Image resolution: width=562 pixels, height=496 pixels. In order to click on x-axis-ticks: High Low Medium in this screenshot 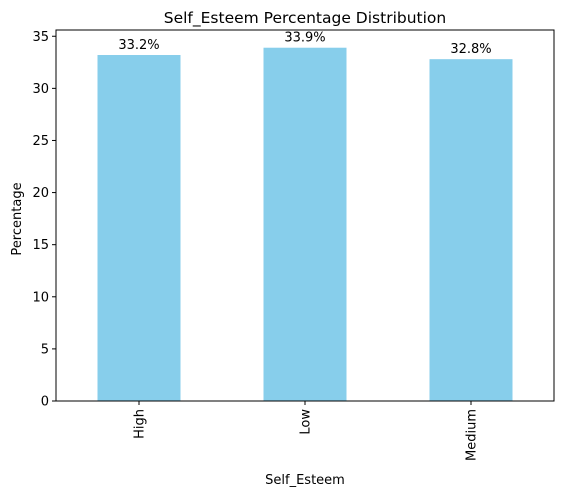, I will do `click(306, 431)`.